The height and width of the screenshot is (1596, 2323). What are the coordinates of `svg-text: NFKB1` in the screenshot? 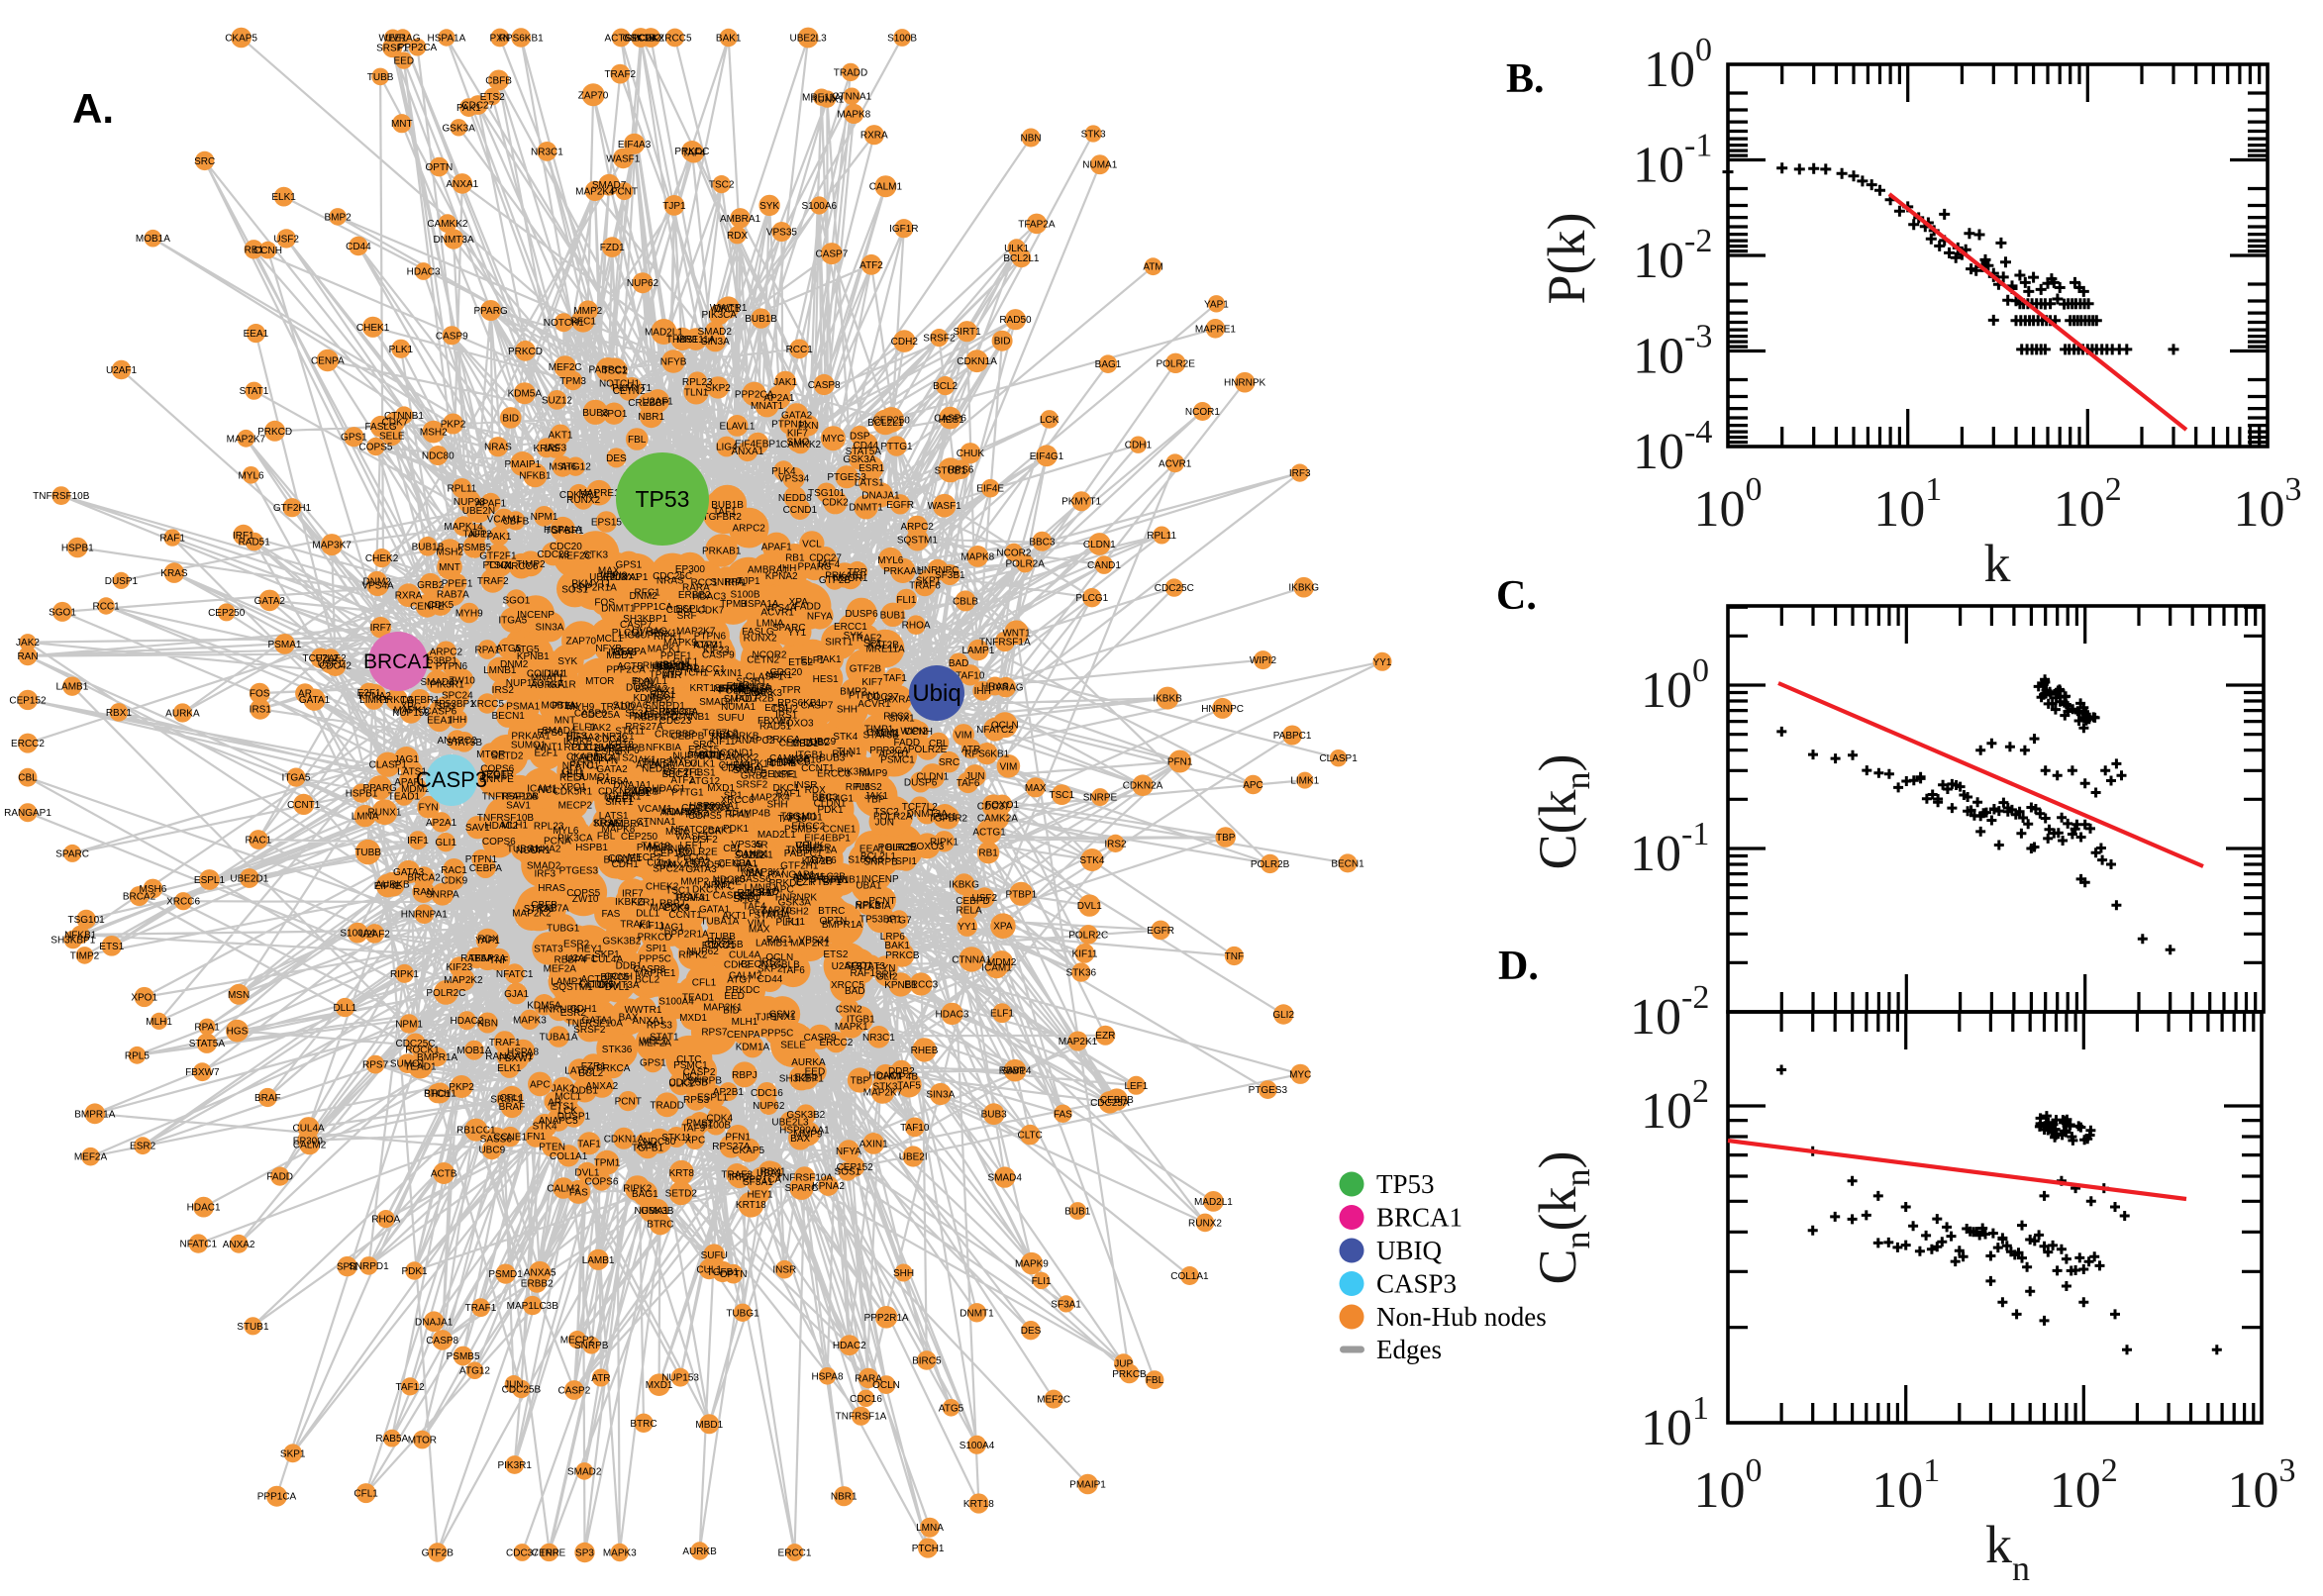 It's located at (80, 936).